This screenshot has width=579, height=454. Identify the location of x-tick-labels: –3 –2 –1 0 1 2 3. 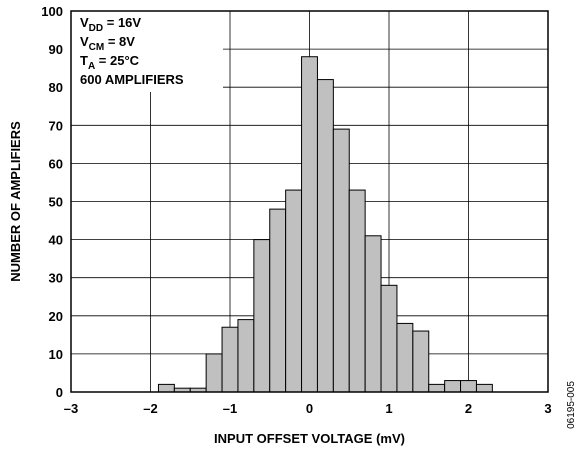
(308, 408).